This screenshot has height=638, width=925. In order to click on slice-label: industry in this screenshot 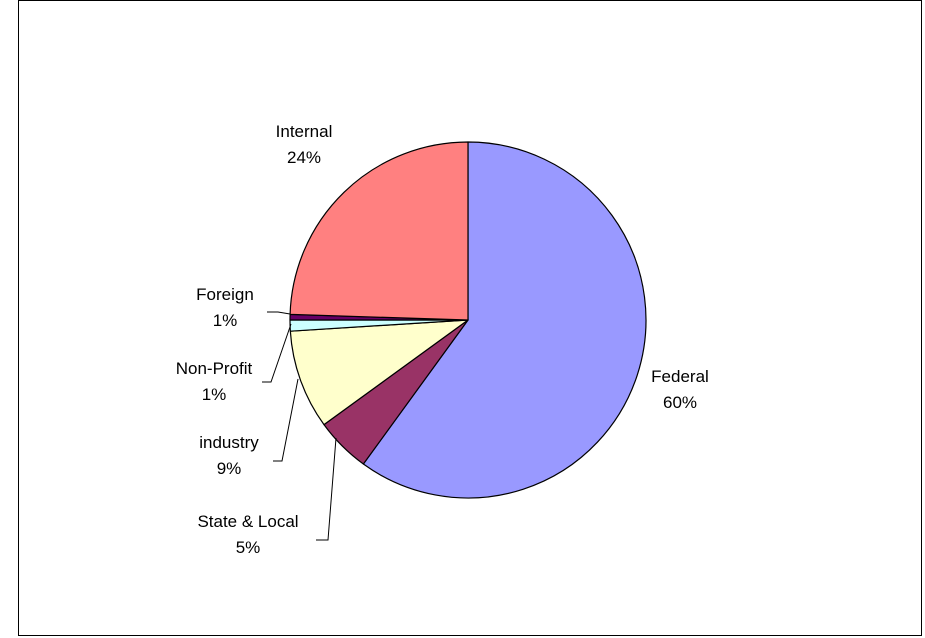, I will do `click(229, 442)`.